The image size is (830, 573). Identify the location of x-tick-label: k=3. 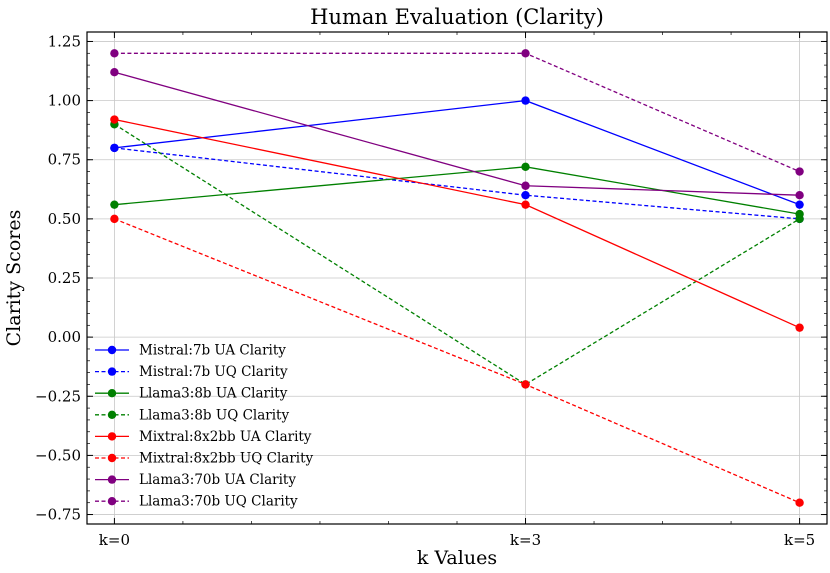
(525, 540).